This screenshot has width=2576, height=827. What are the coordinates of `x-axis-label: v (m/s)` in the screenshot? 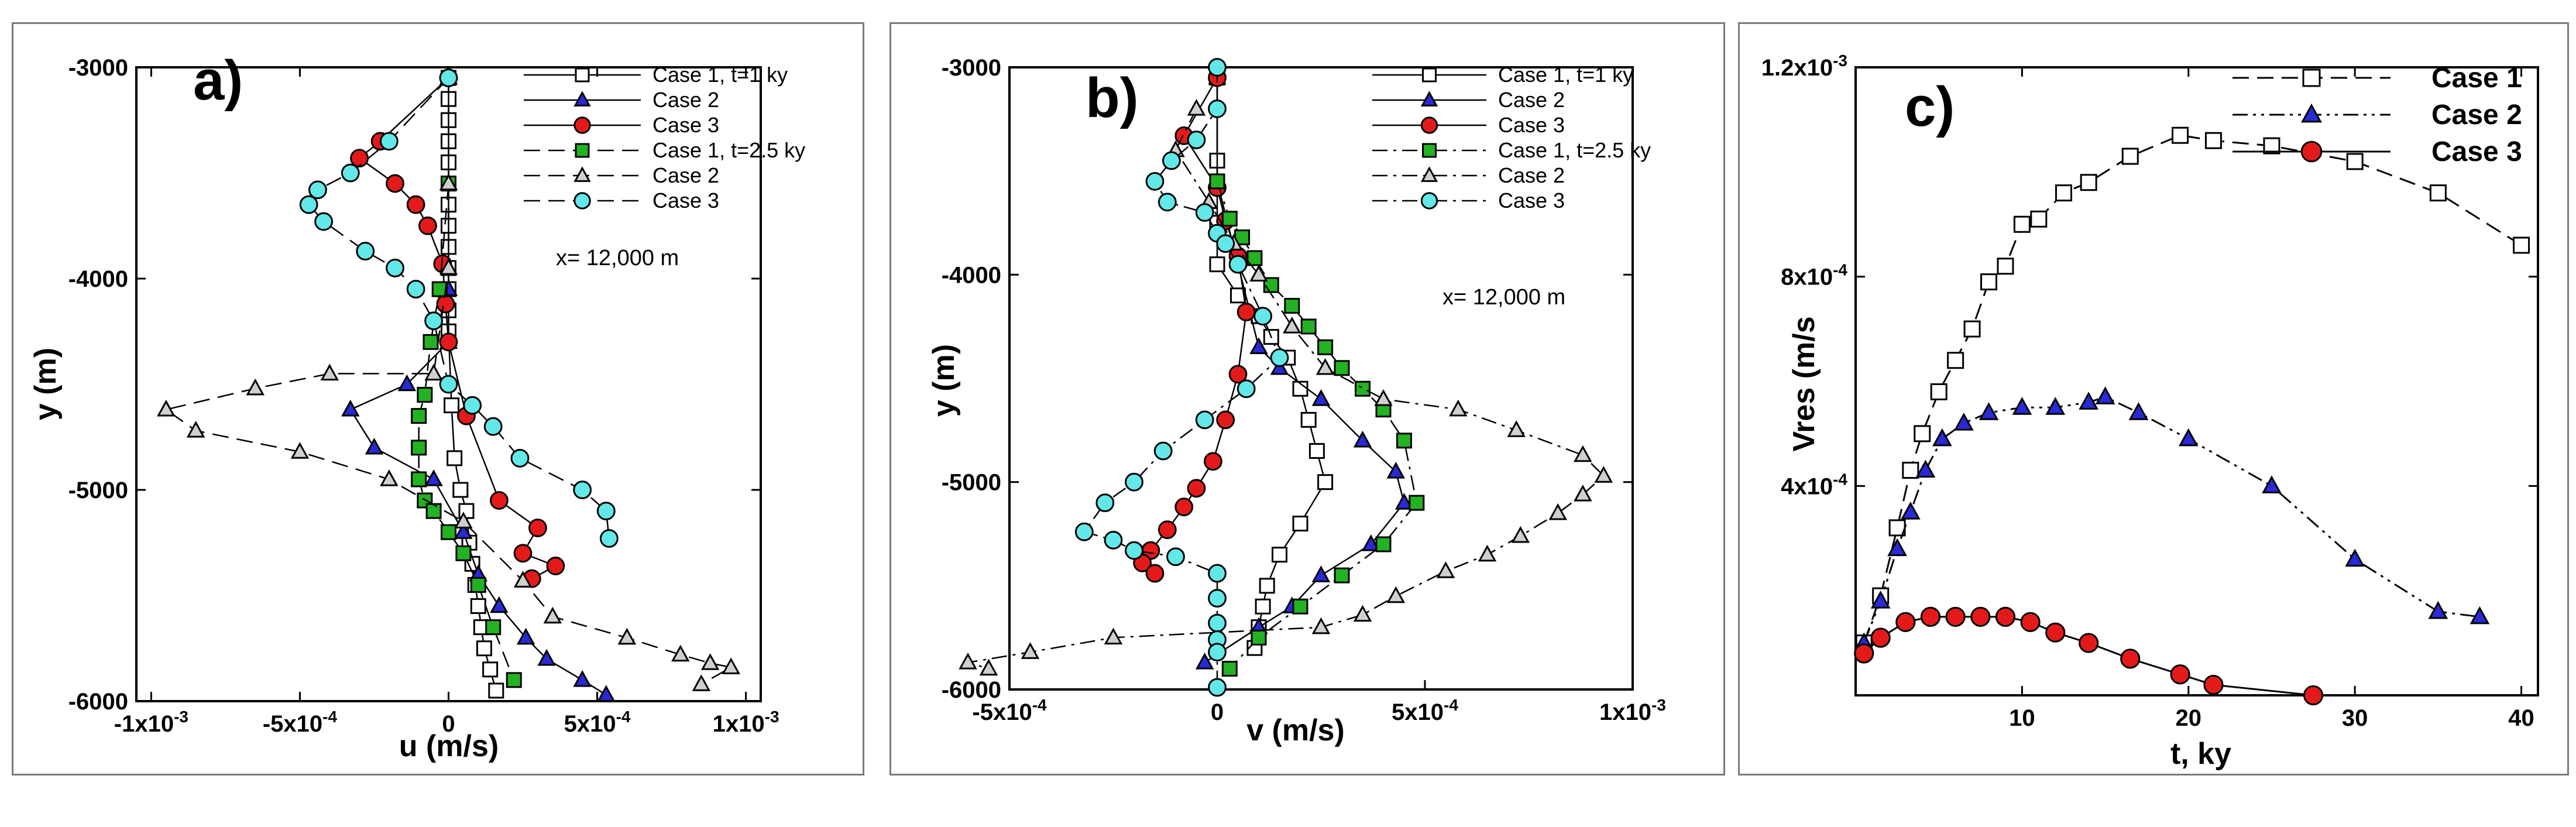 It's located at (1295, 730).